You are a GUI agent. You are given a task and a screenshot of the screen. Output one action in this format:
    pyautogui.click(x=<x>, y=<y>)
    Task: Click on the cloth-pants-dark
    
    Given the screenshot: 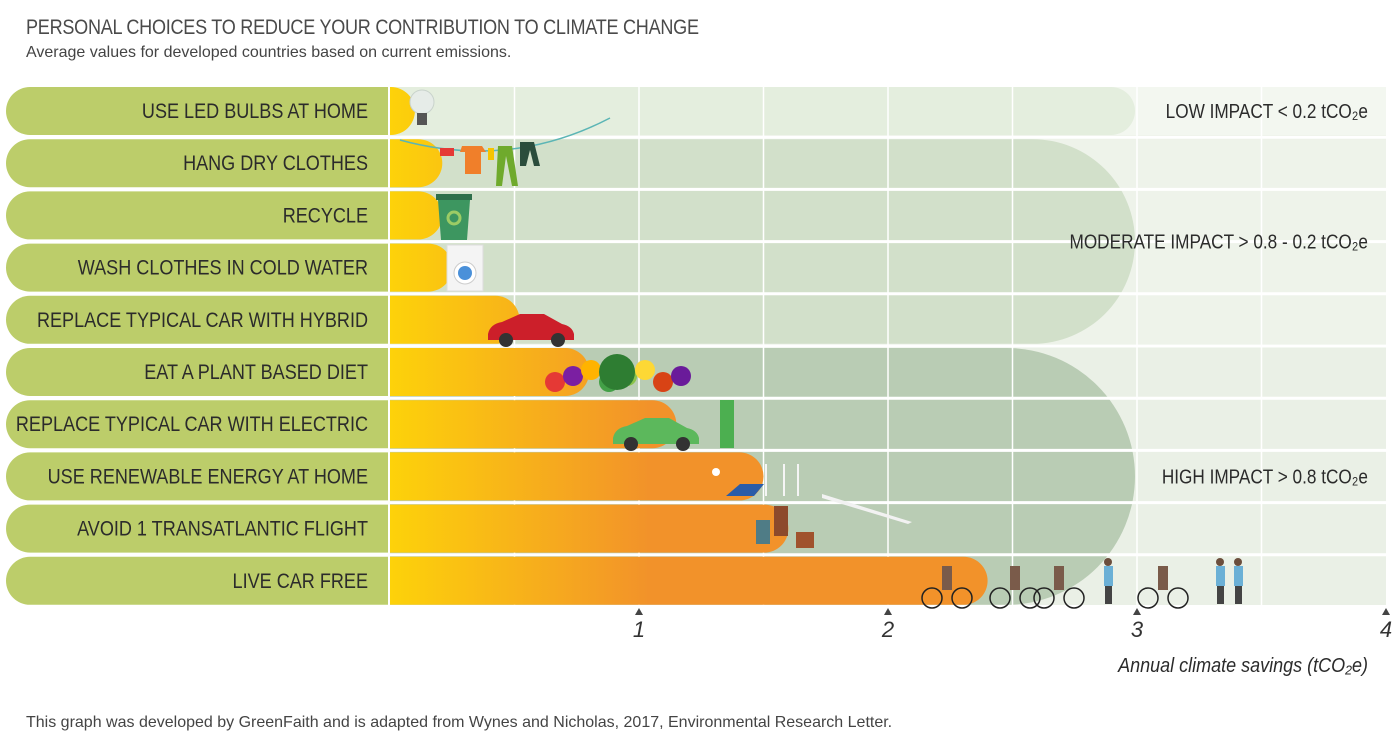 What is the action you would take?
    pyautogui.click(x=530, y=154)
    